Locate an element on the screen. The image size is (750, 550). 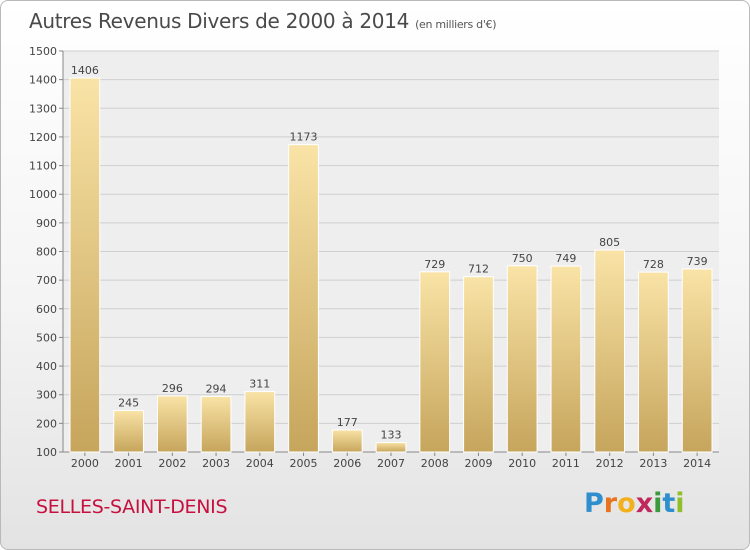
proxiti-logo: Proxiti is located at coordinates (634, 503).